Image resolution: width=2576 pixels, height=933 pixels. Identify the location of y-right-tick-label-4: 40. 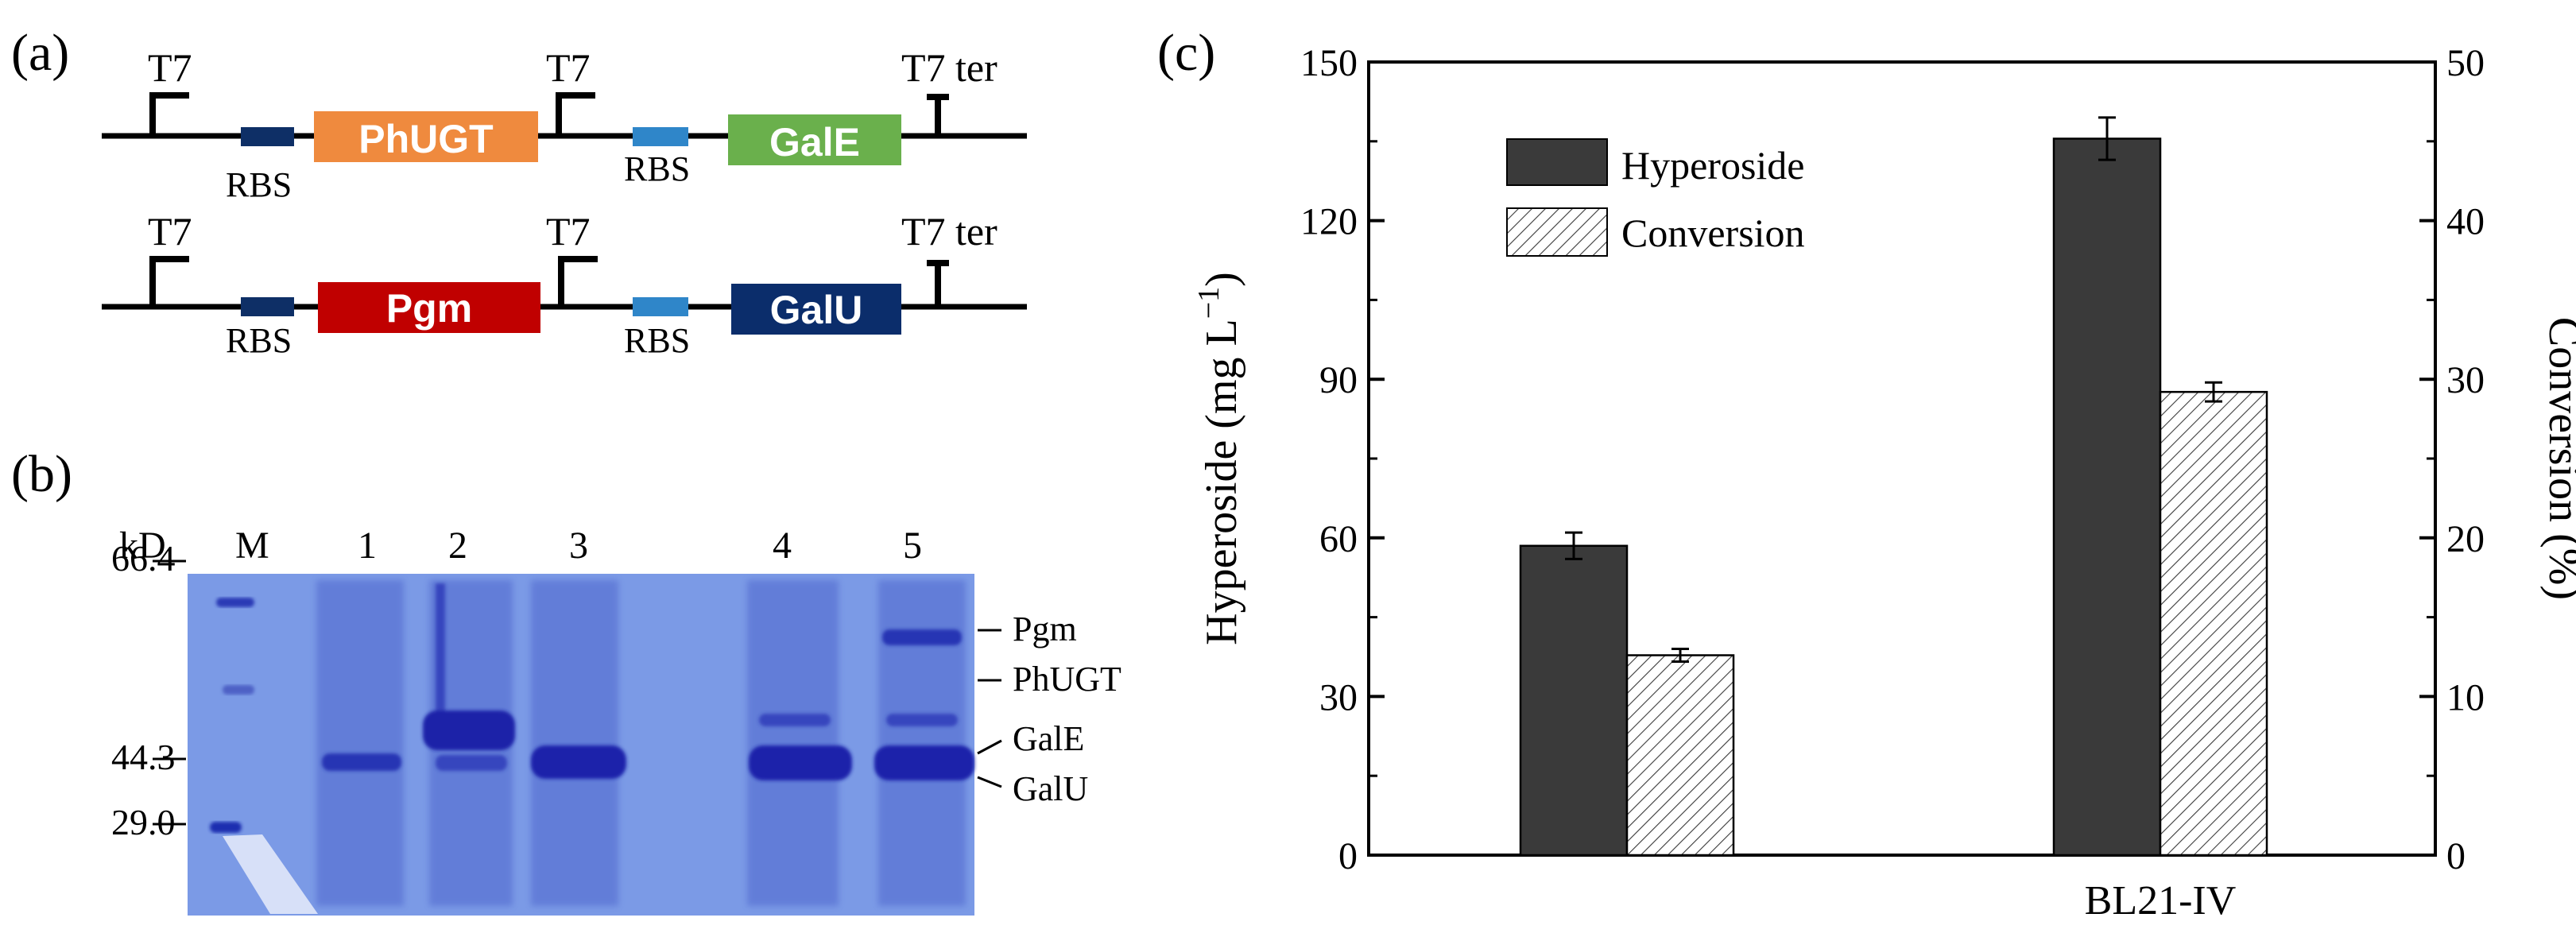
(2465, 222).